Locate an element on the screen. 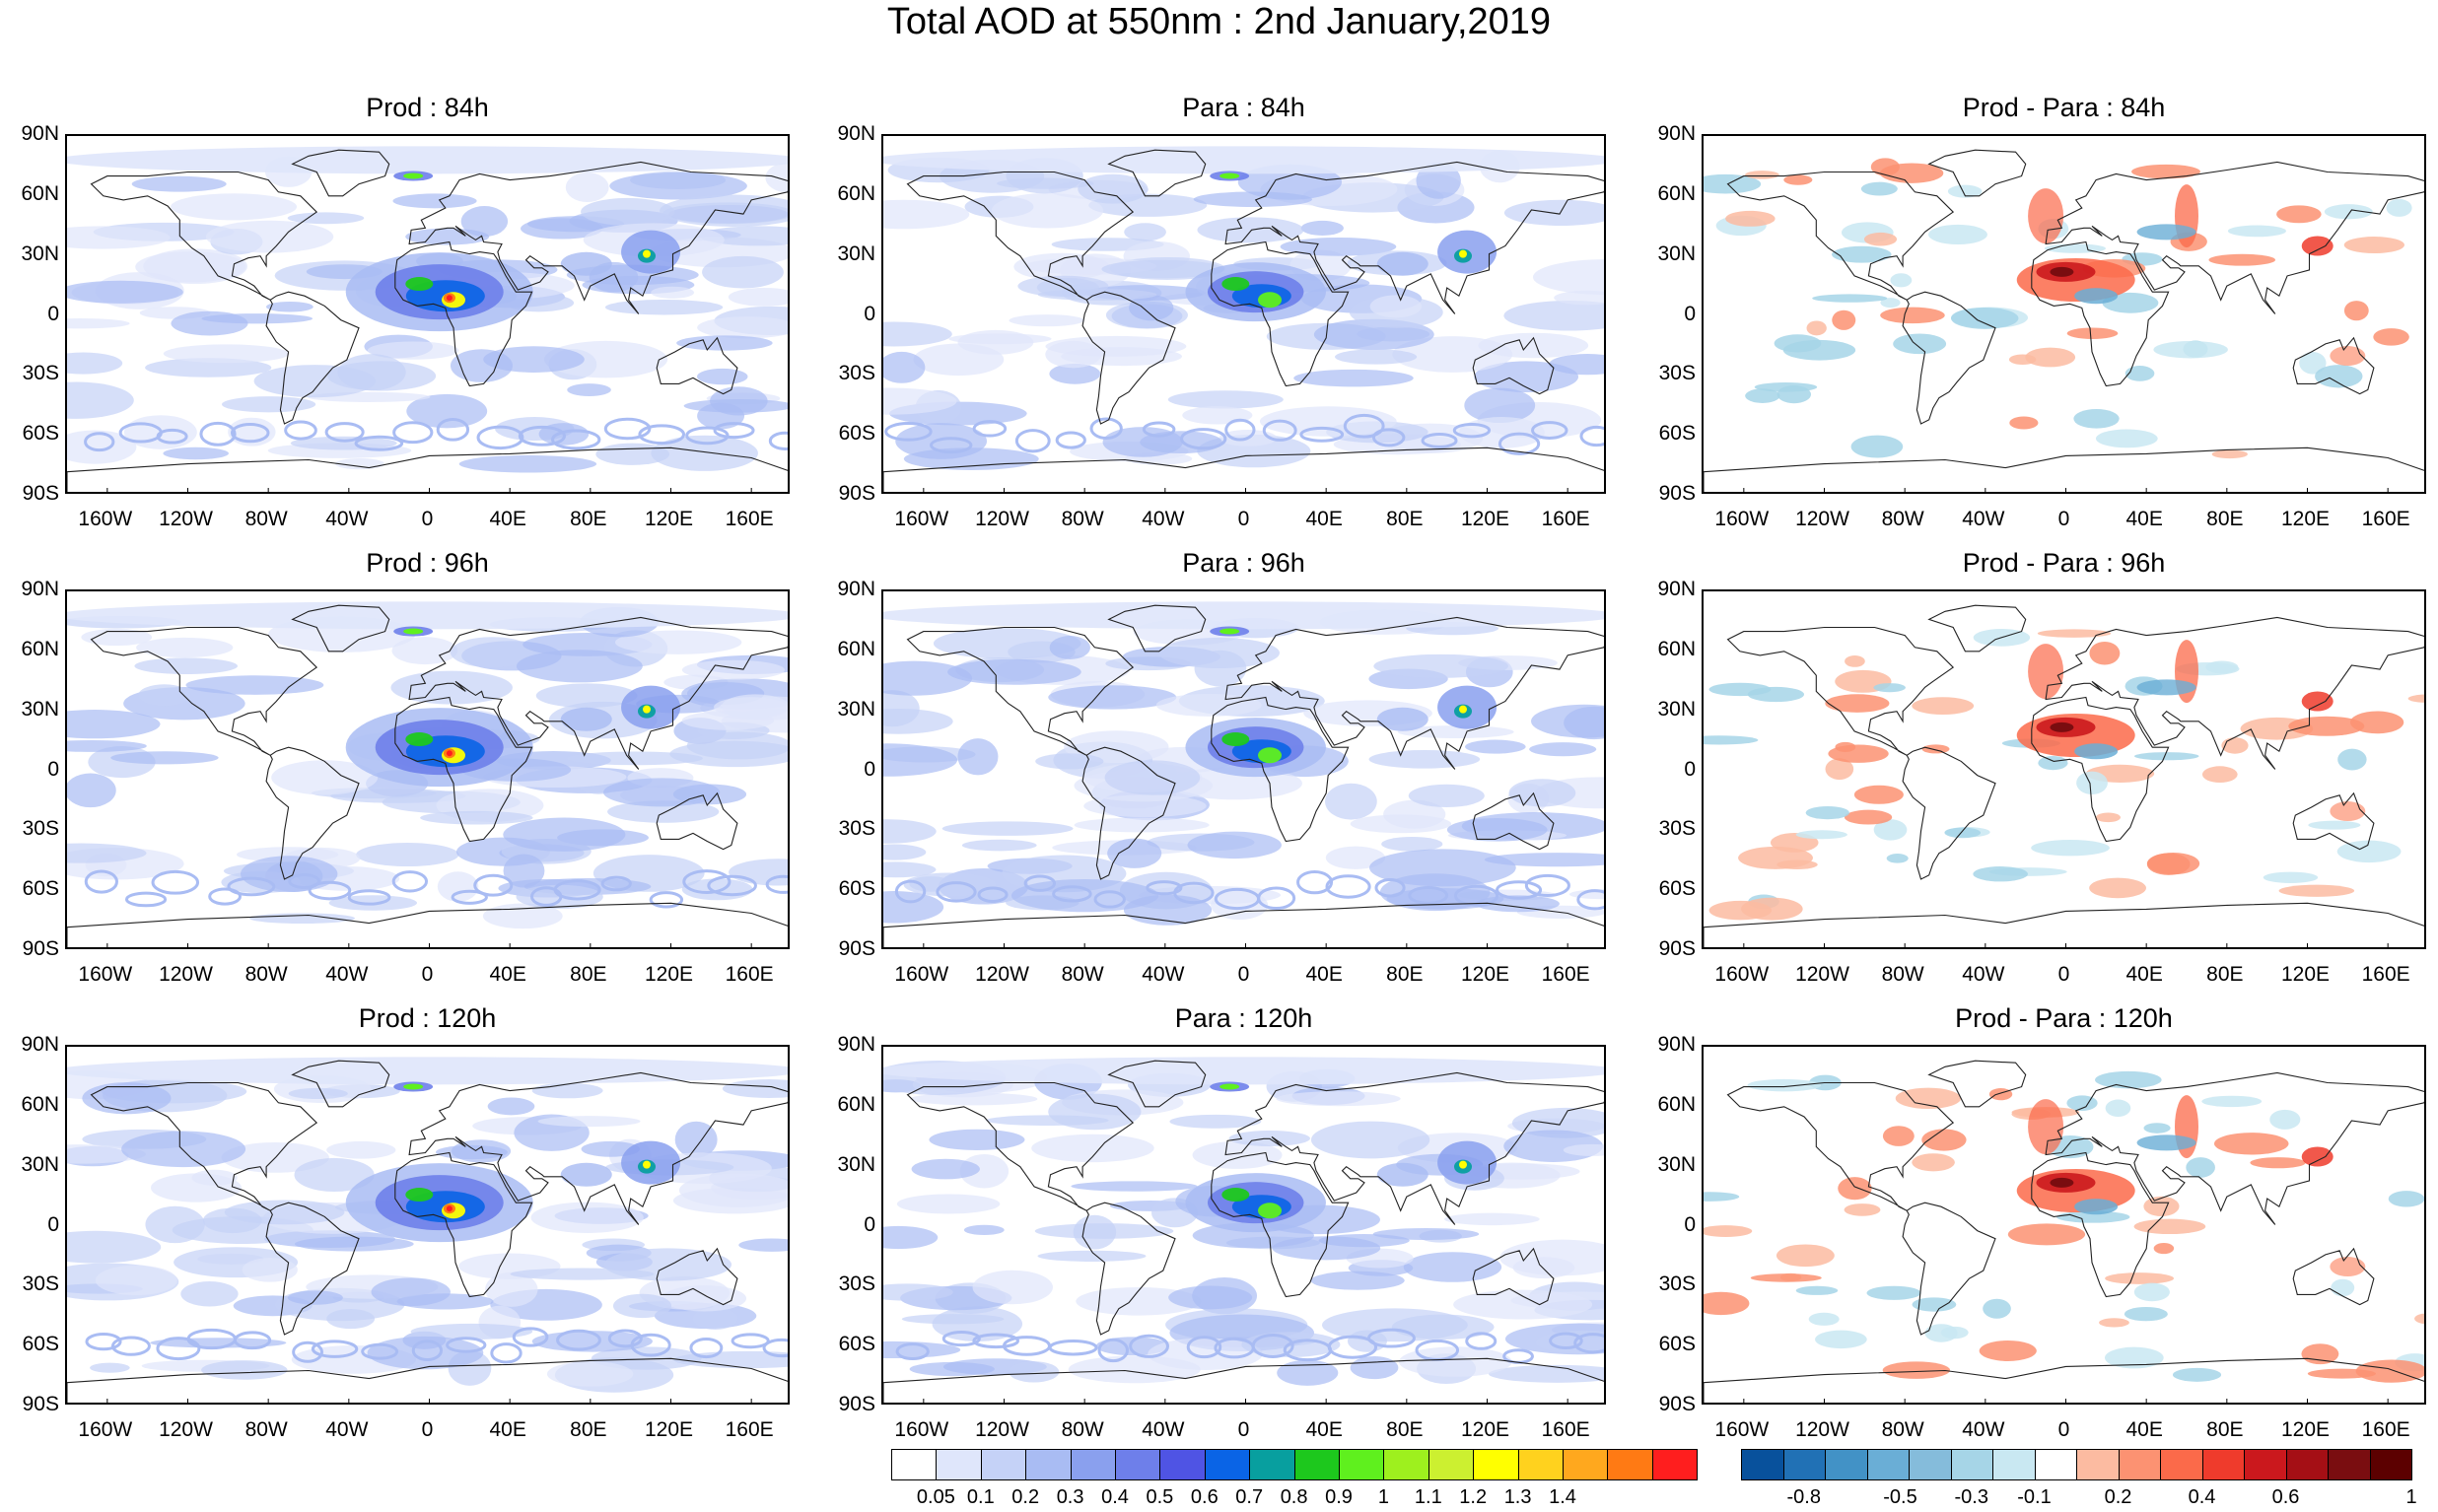 The height and width of the screenshot is (1512, 2438). difference-colorbar: -0.8 -0.5 -0.3 -0.1 0.2 0.4 0.6 1 is located at coordinates (2079, 1480).